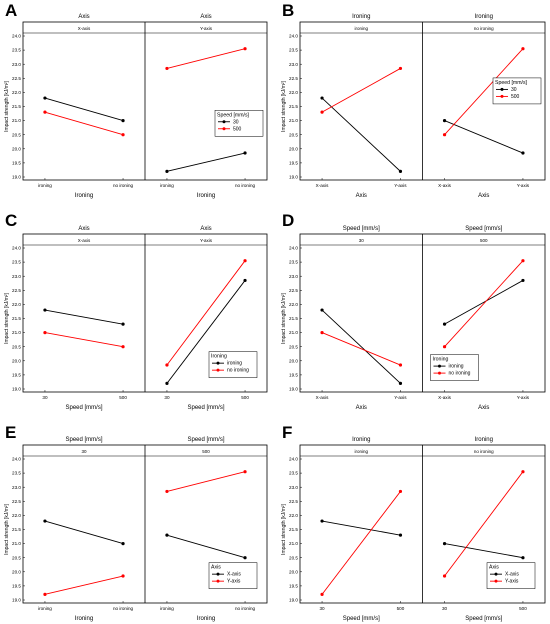 The height and width of the screenshot is (624, 550). Describe the element at coordinates (494, 568) in the screenshot. I see `legend-title: Axis` at that location.